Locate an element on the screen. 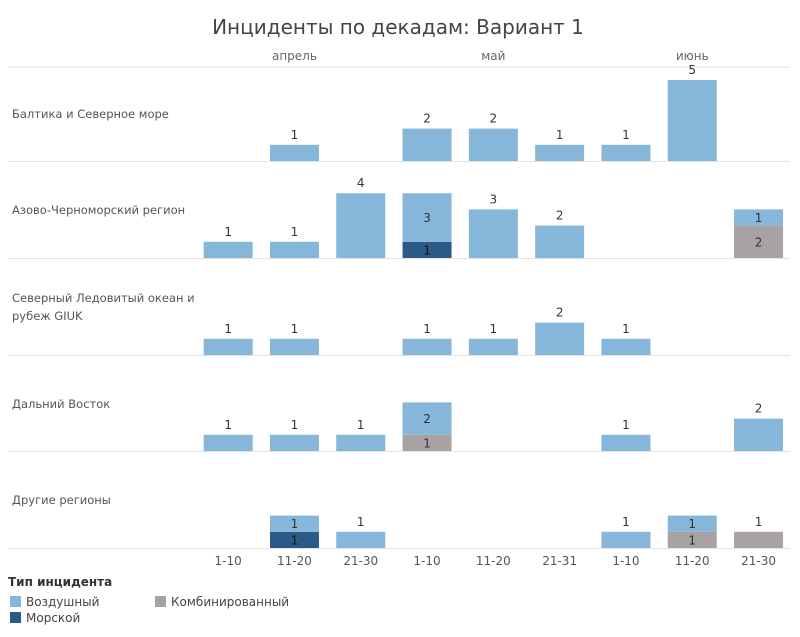  legend-item-combined: Комбинированный is located at coordinates (222, 602).